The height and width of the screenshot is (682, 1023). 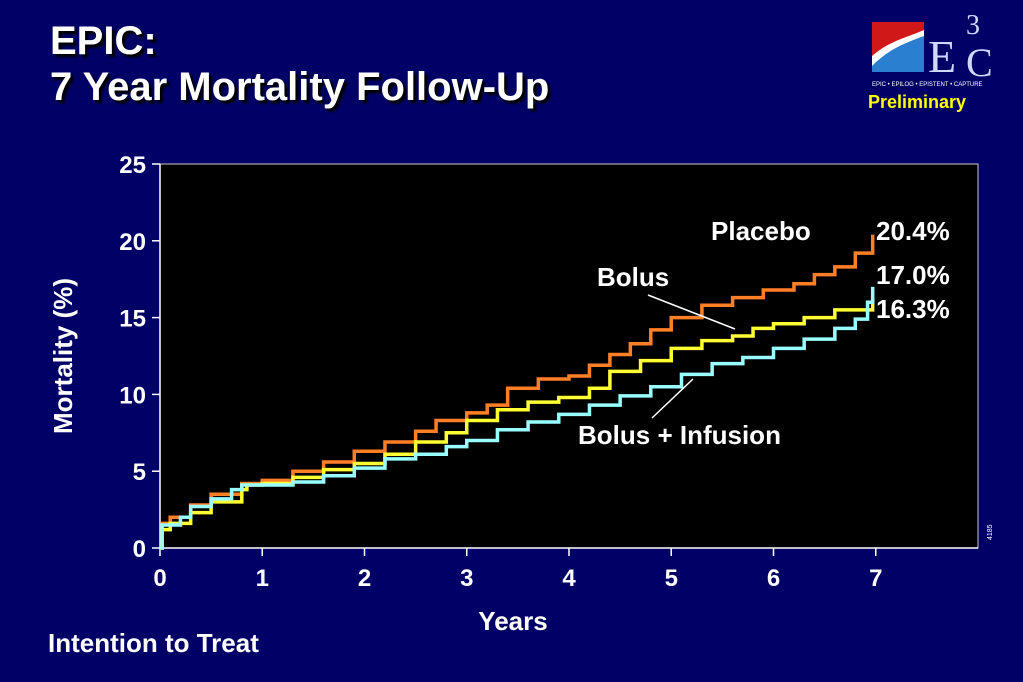 What do you see at coordinates (159, 578) in the screenshot?
I see `x-tick-label: 0` at bounding box center [159, 578].